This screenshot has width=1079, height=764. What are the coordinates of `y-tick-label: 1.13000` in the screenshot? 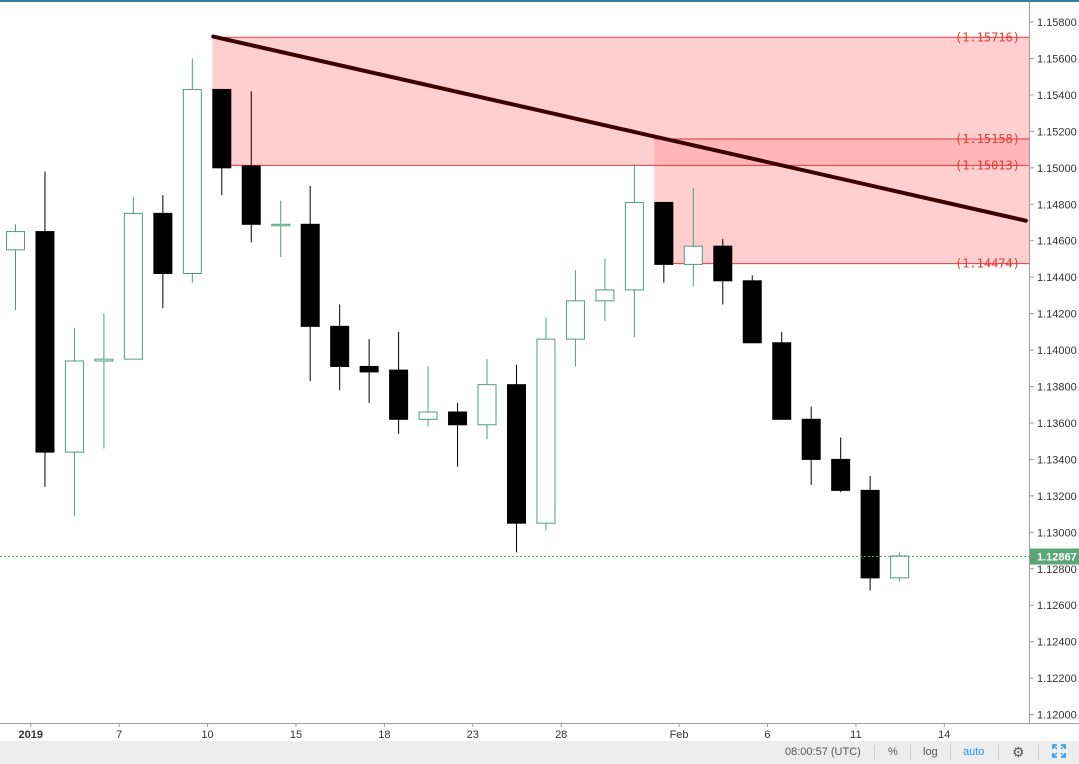 It's located at (1057, 533).